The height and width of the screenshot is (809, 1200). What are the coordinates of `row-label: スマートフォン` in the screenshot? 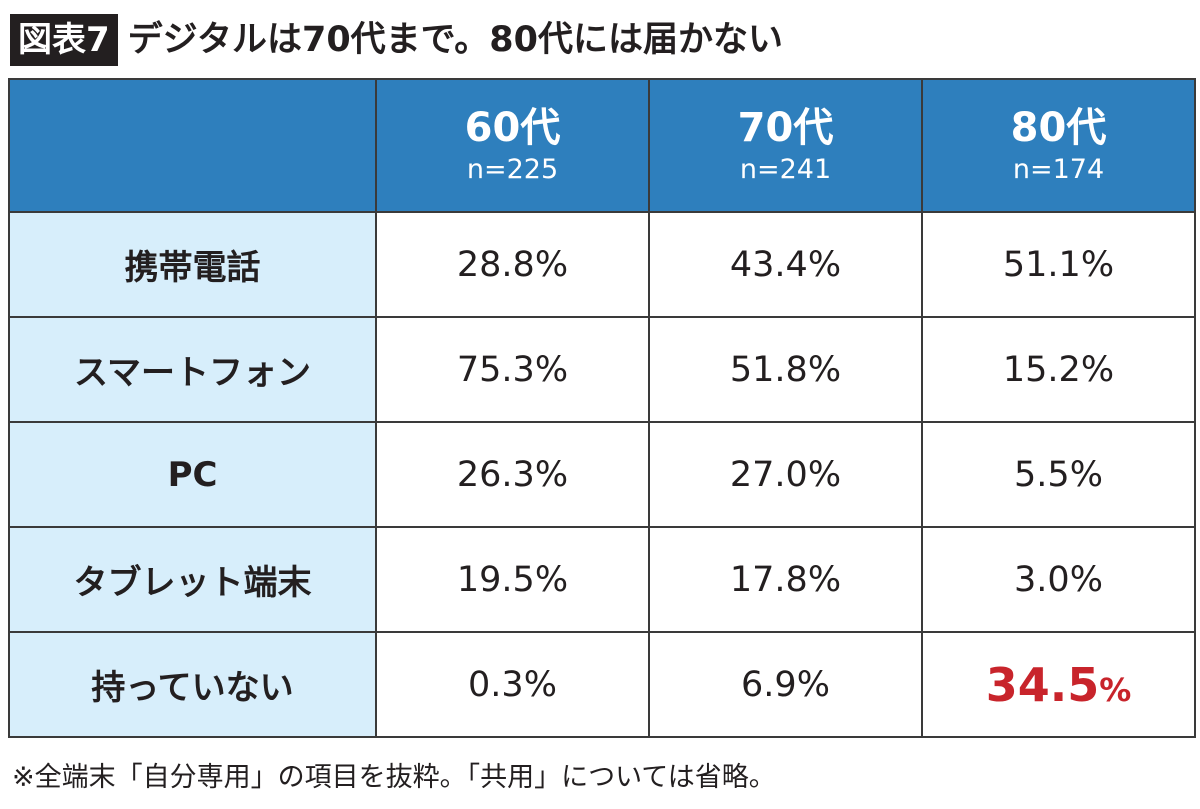 It's located at (192, 369).